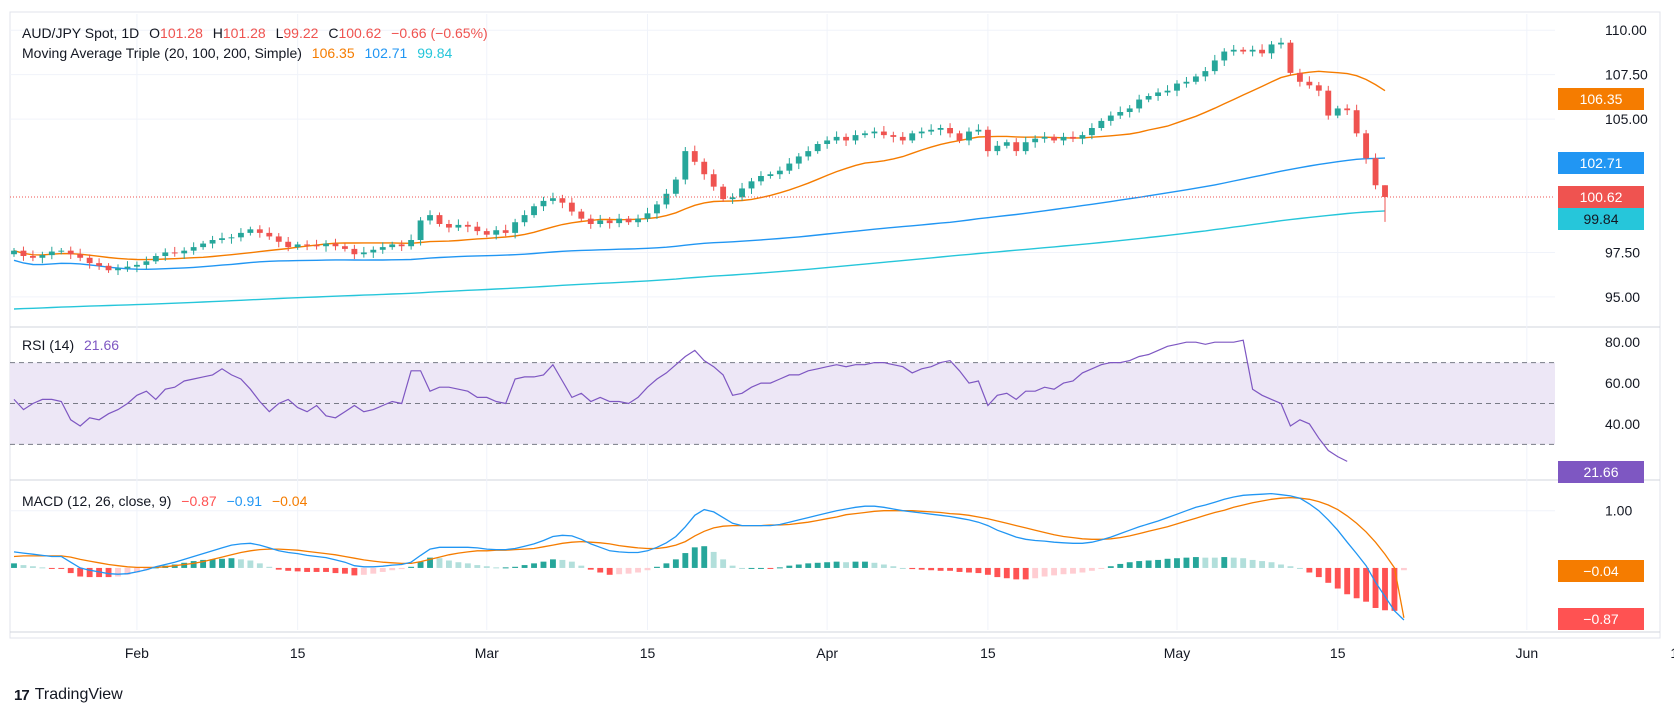 This screenshot has width=1674, height=723. Describe the element at coordinates (68, 695) in the screenshot. I see `tradingview-logo: 17 TradingView` at that location.